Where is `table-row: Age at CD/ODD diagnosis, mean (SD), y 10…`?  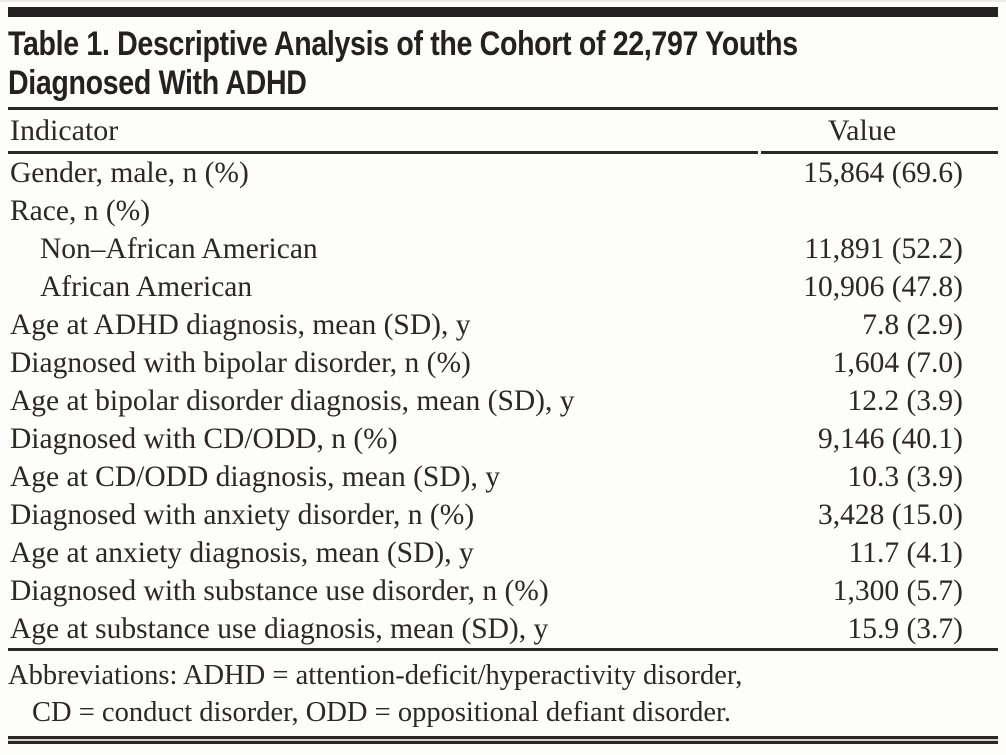
table-row: Age at CD/ODD diagnosis, mean (SD), y 10… is located at coordinates (503, 477).